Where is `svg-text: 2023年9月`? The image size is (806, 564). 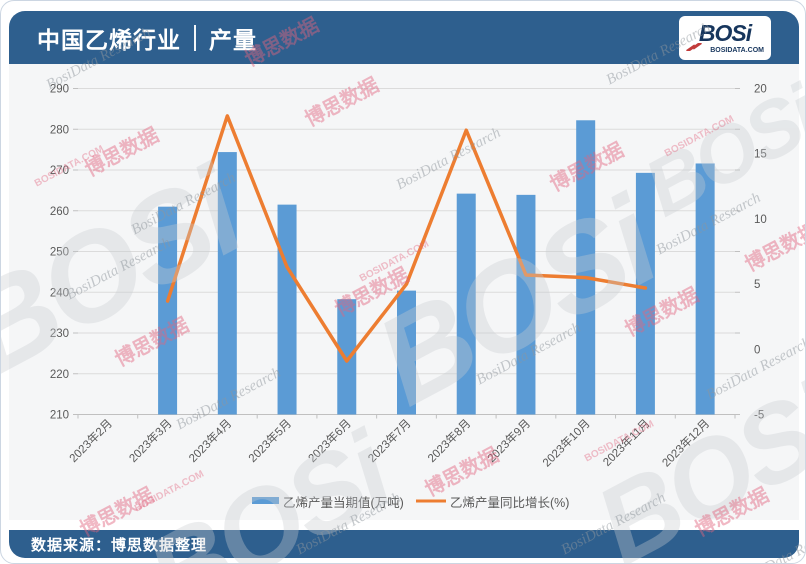
svg-text: 2023年9月 is located at coordinates (508, 440).